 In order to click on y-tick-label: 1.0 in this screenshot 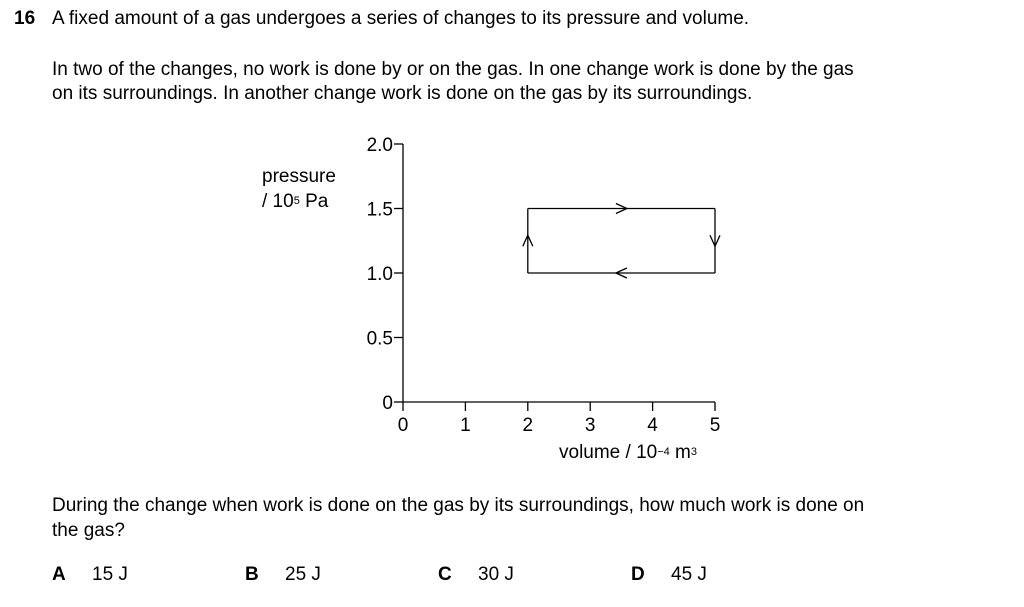, I will do `click(380, 274)`.